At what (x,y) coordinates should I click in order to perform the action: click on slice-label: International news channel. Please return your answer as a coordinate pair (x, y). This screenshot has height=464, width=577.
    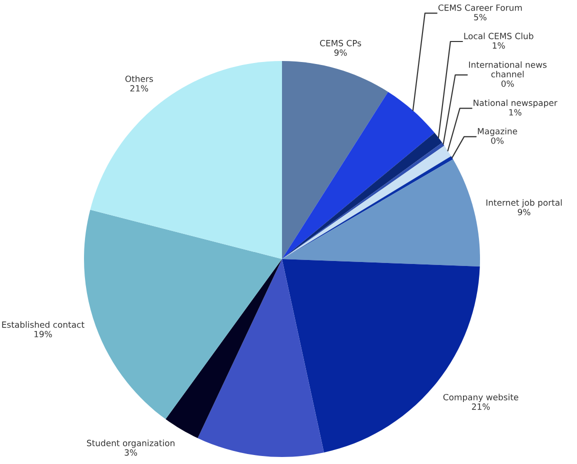
    Looking at the image, I should click on (508, 69).